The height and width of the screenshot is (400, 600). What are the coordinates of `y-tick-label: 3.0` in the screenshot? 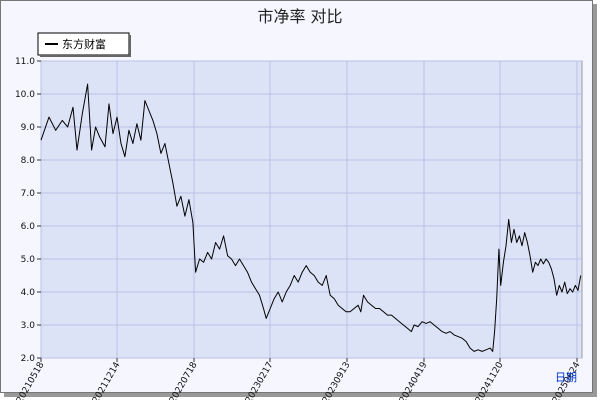 It's located at (28, 326).